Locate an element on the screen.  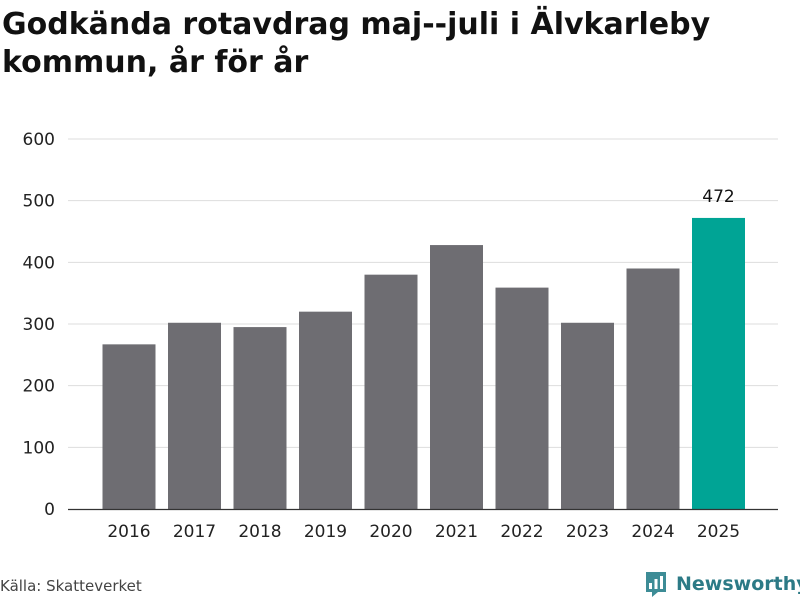
x-tick-label: 2024 is located at coordinates (652, 532).